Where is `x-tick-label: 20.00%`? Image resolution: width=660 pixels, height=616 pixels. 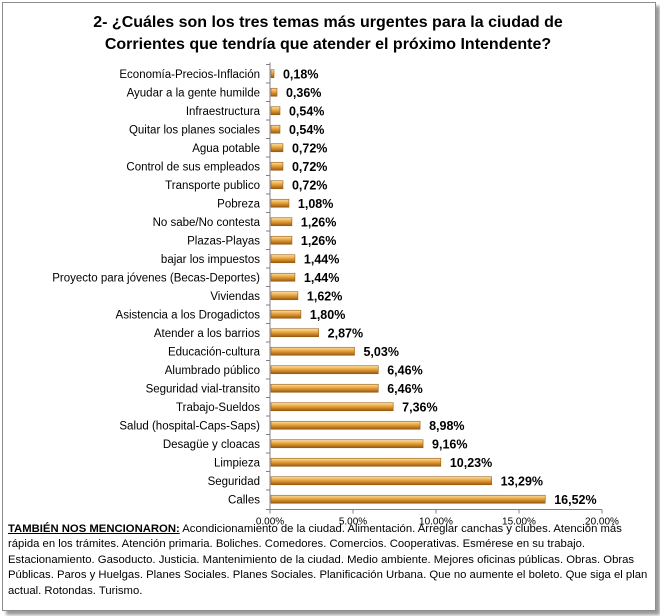 x-tick-label: 20.00% is located at coordinates (602, 522).